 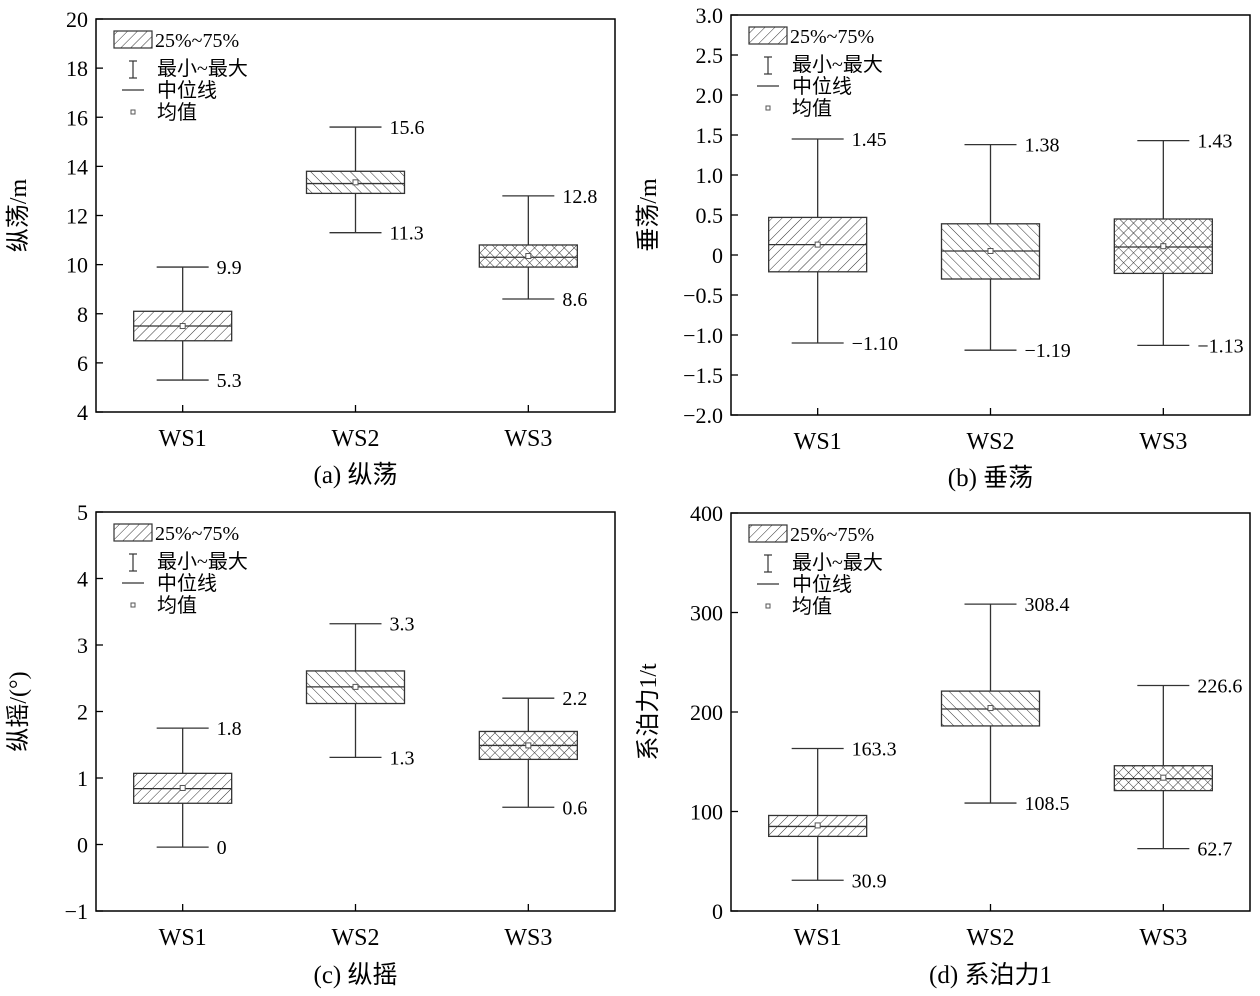 What do you see at coordinates (1220, 346) in the screenshot?
I see `min-value-label: −1.13` at bounding box center [1220, 346].